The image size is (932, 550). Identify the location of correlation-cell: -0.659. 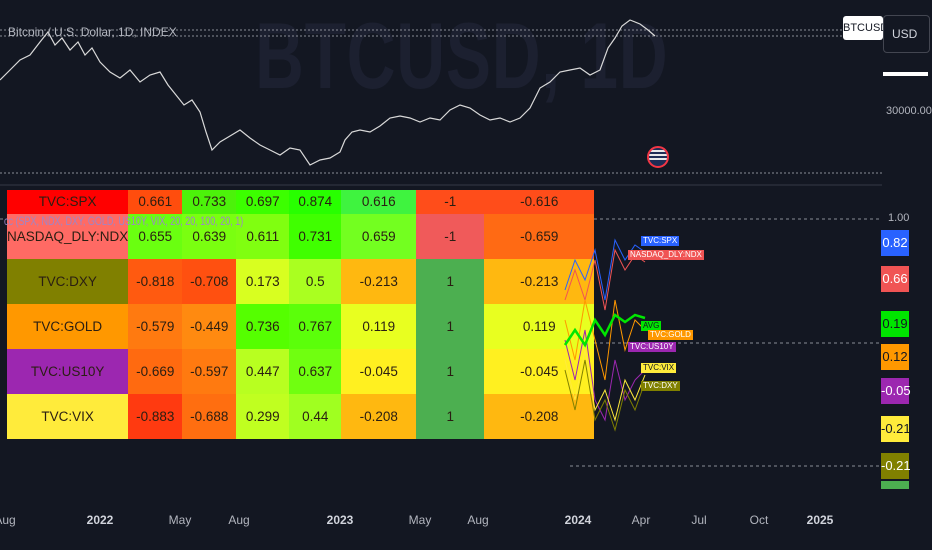
(539, 236).